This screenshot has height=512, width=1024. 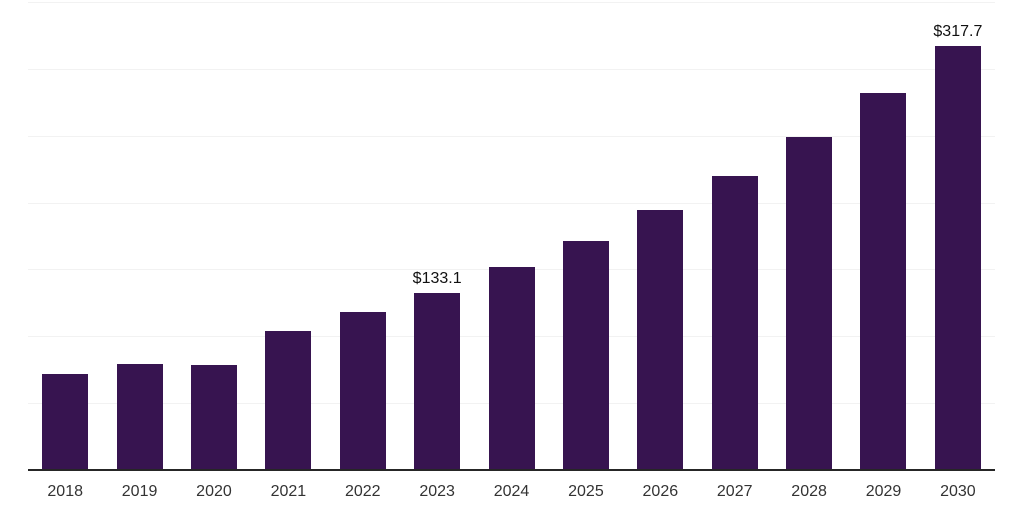 What do you see at coordinates (586, 491) in the screenshot?
I see `x-axis-label-2025: 2025` at bounding box center [586, 491].